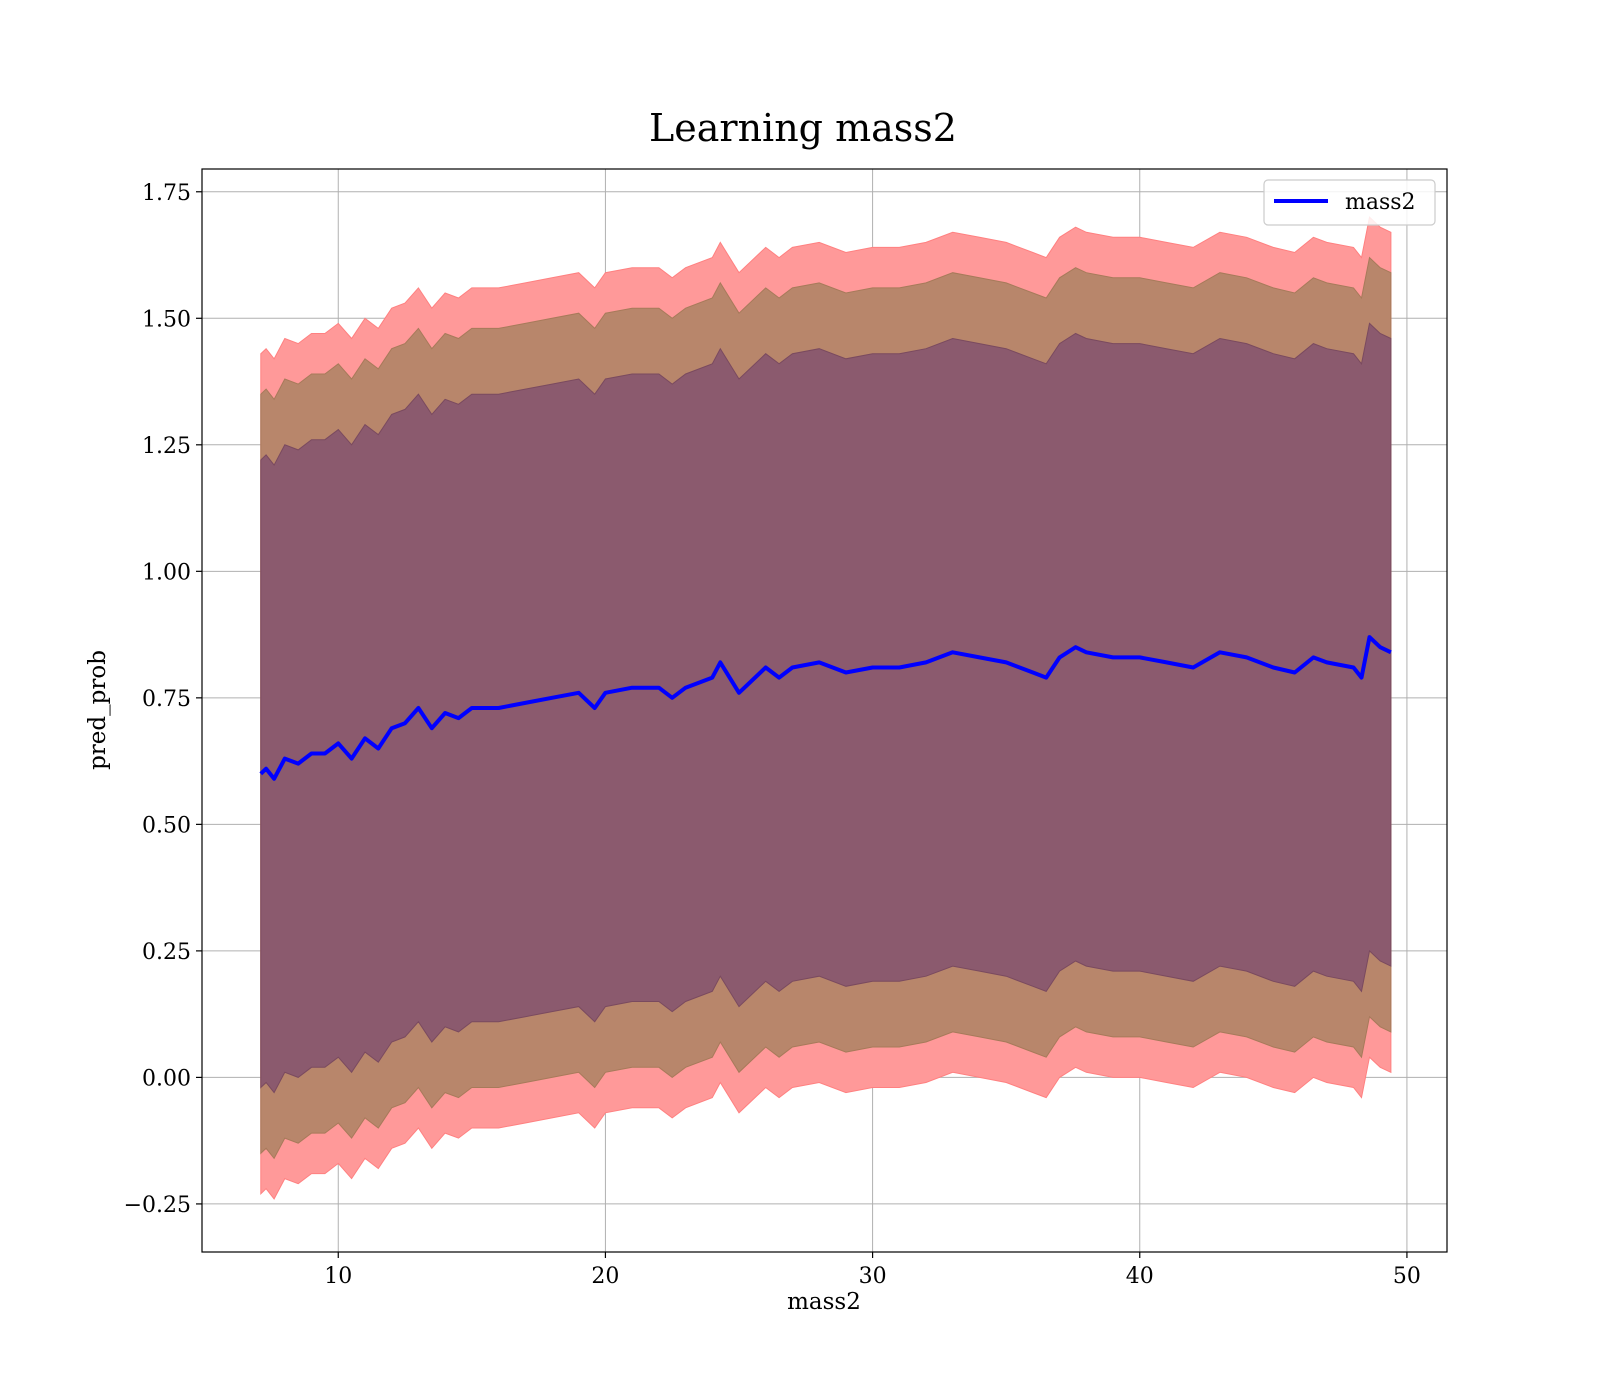  I want to click on chart-title: Learning mass2, so click(803, 128).